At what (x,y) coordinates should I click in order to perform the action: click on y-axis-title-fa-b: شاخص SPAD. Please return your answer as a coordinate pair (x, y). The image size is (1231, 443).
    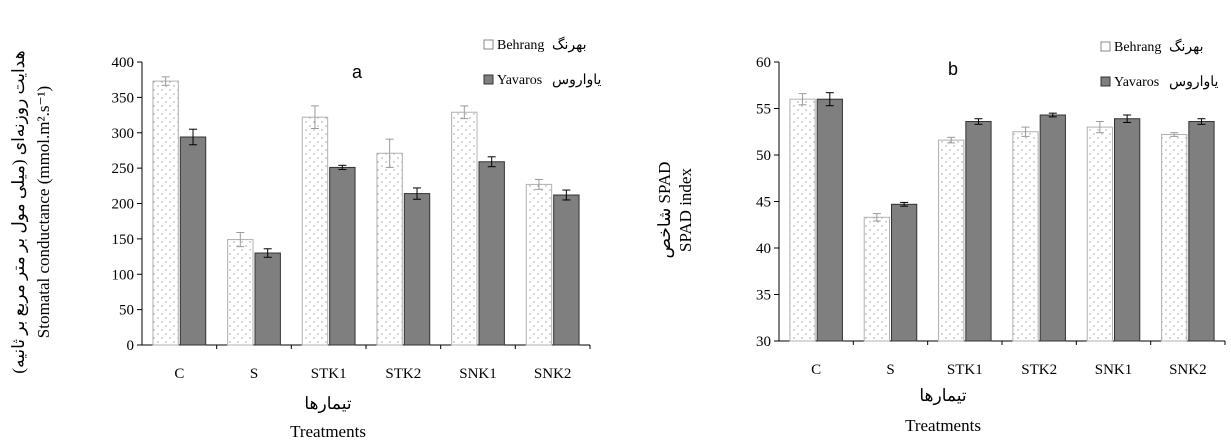
    Looking at the image, I should click on (665, 210).